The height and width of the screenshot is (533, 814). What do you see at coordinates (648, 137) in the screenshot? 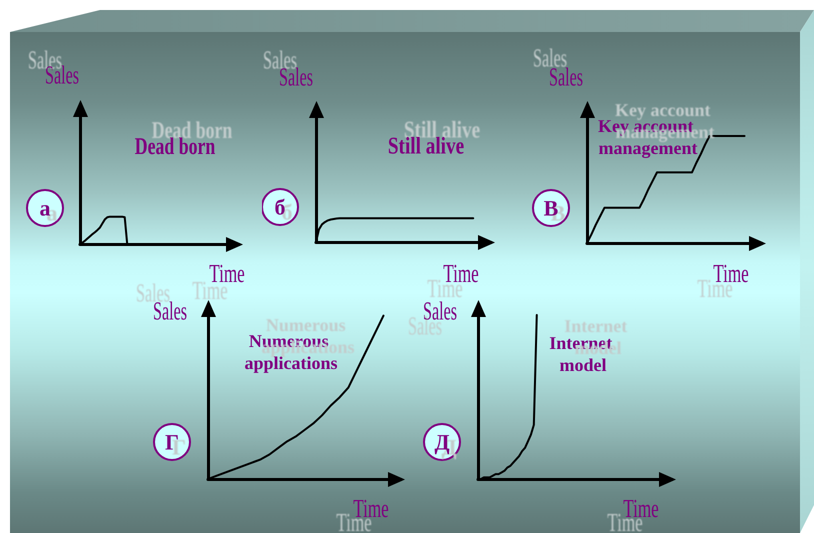
I see `chart-title: Key account management` at bounding box center [648, 137].